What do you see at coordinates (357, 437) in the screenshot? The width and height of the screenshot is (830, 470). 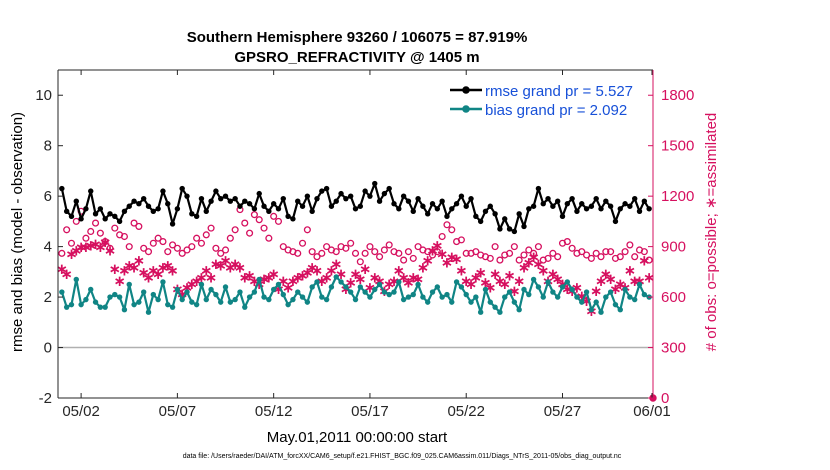 I see `x-axis-label: May.01,2011 00:00:00 start` at bounding box center [357, 437].